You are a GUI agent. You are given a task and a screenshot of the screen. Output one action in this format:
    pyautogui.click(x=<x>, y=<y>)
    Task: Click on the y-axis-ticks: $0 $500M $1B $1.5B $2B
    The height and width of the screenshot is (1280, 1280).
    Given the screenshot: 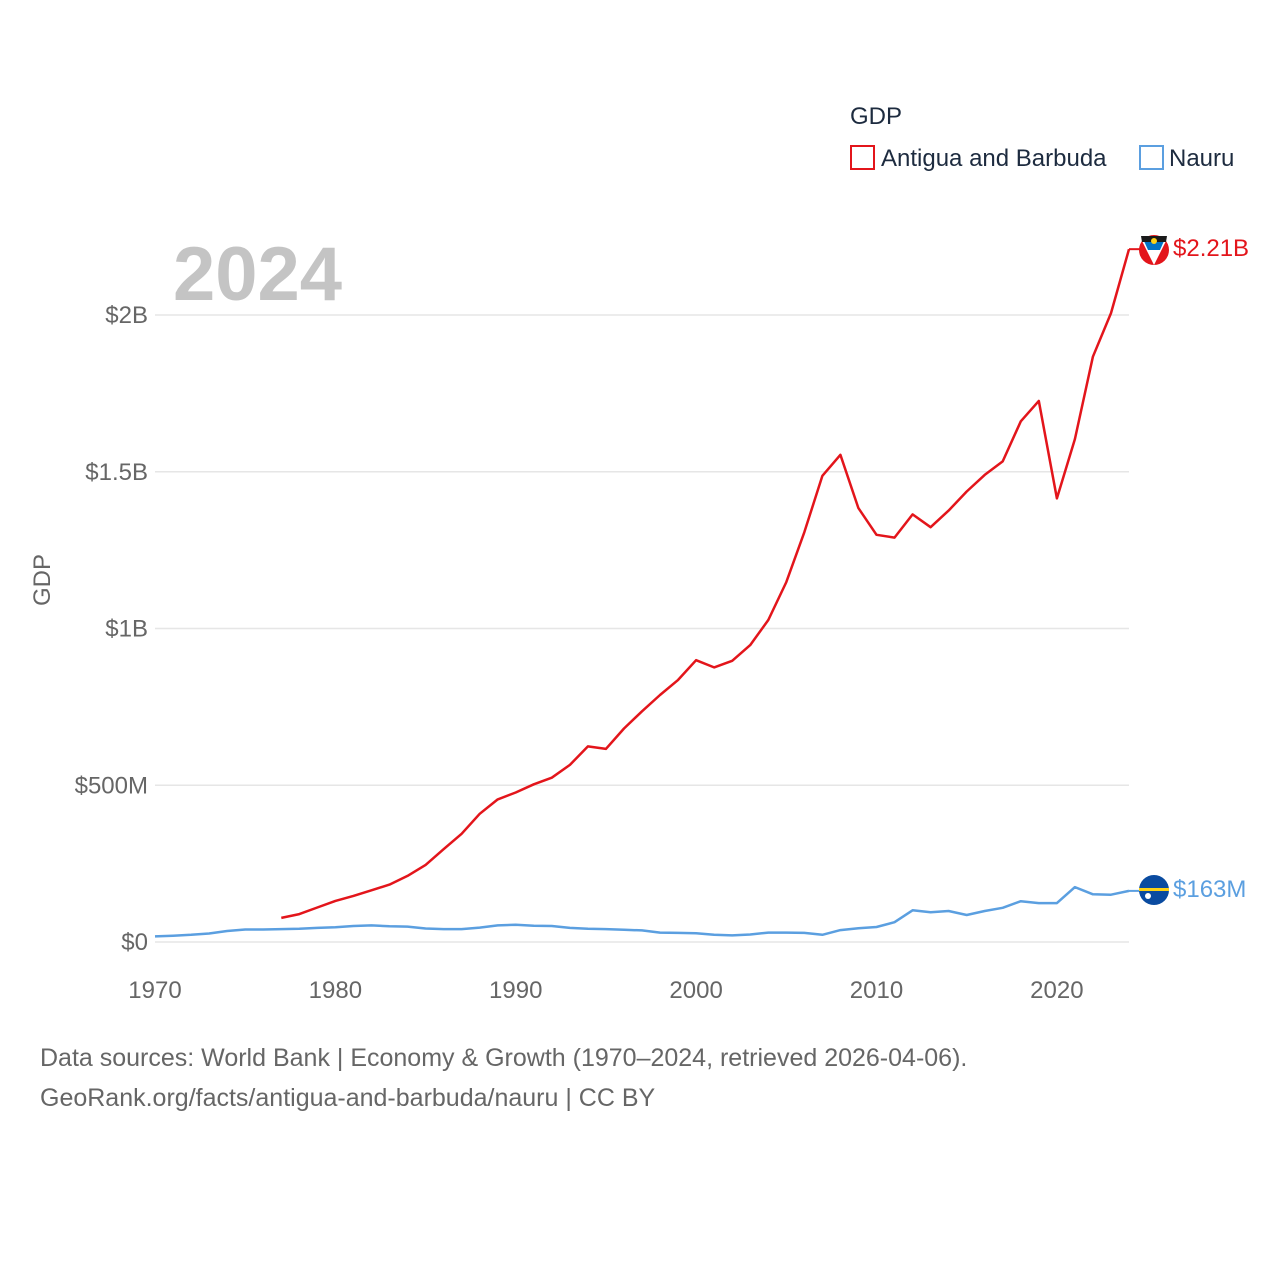 What is the action you would take?
    pyautogui.click(x=111, y=629)
    